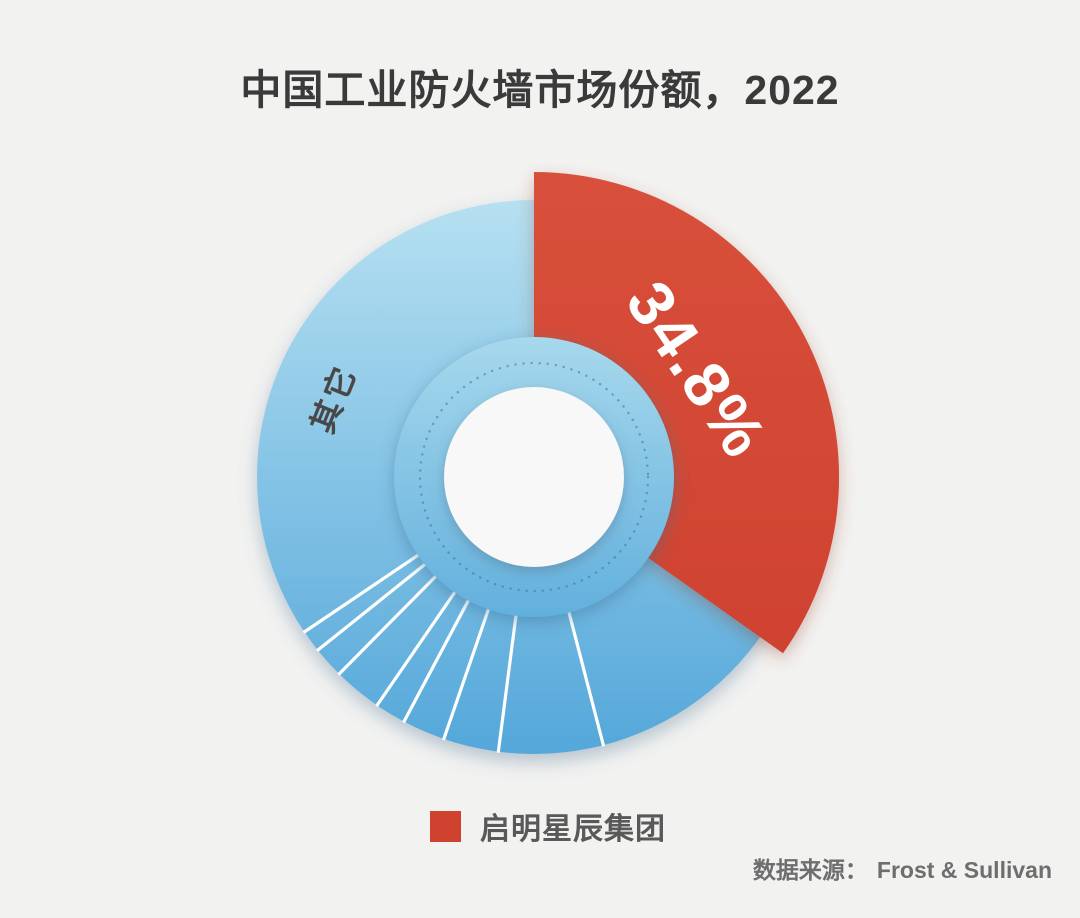  What do you see at coordinates (445, 826) in the screenshot?
I see `legend-swatch-red` at bounding box center [445, 826].